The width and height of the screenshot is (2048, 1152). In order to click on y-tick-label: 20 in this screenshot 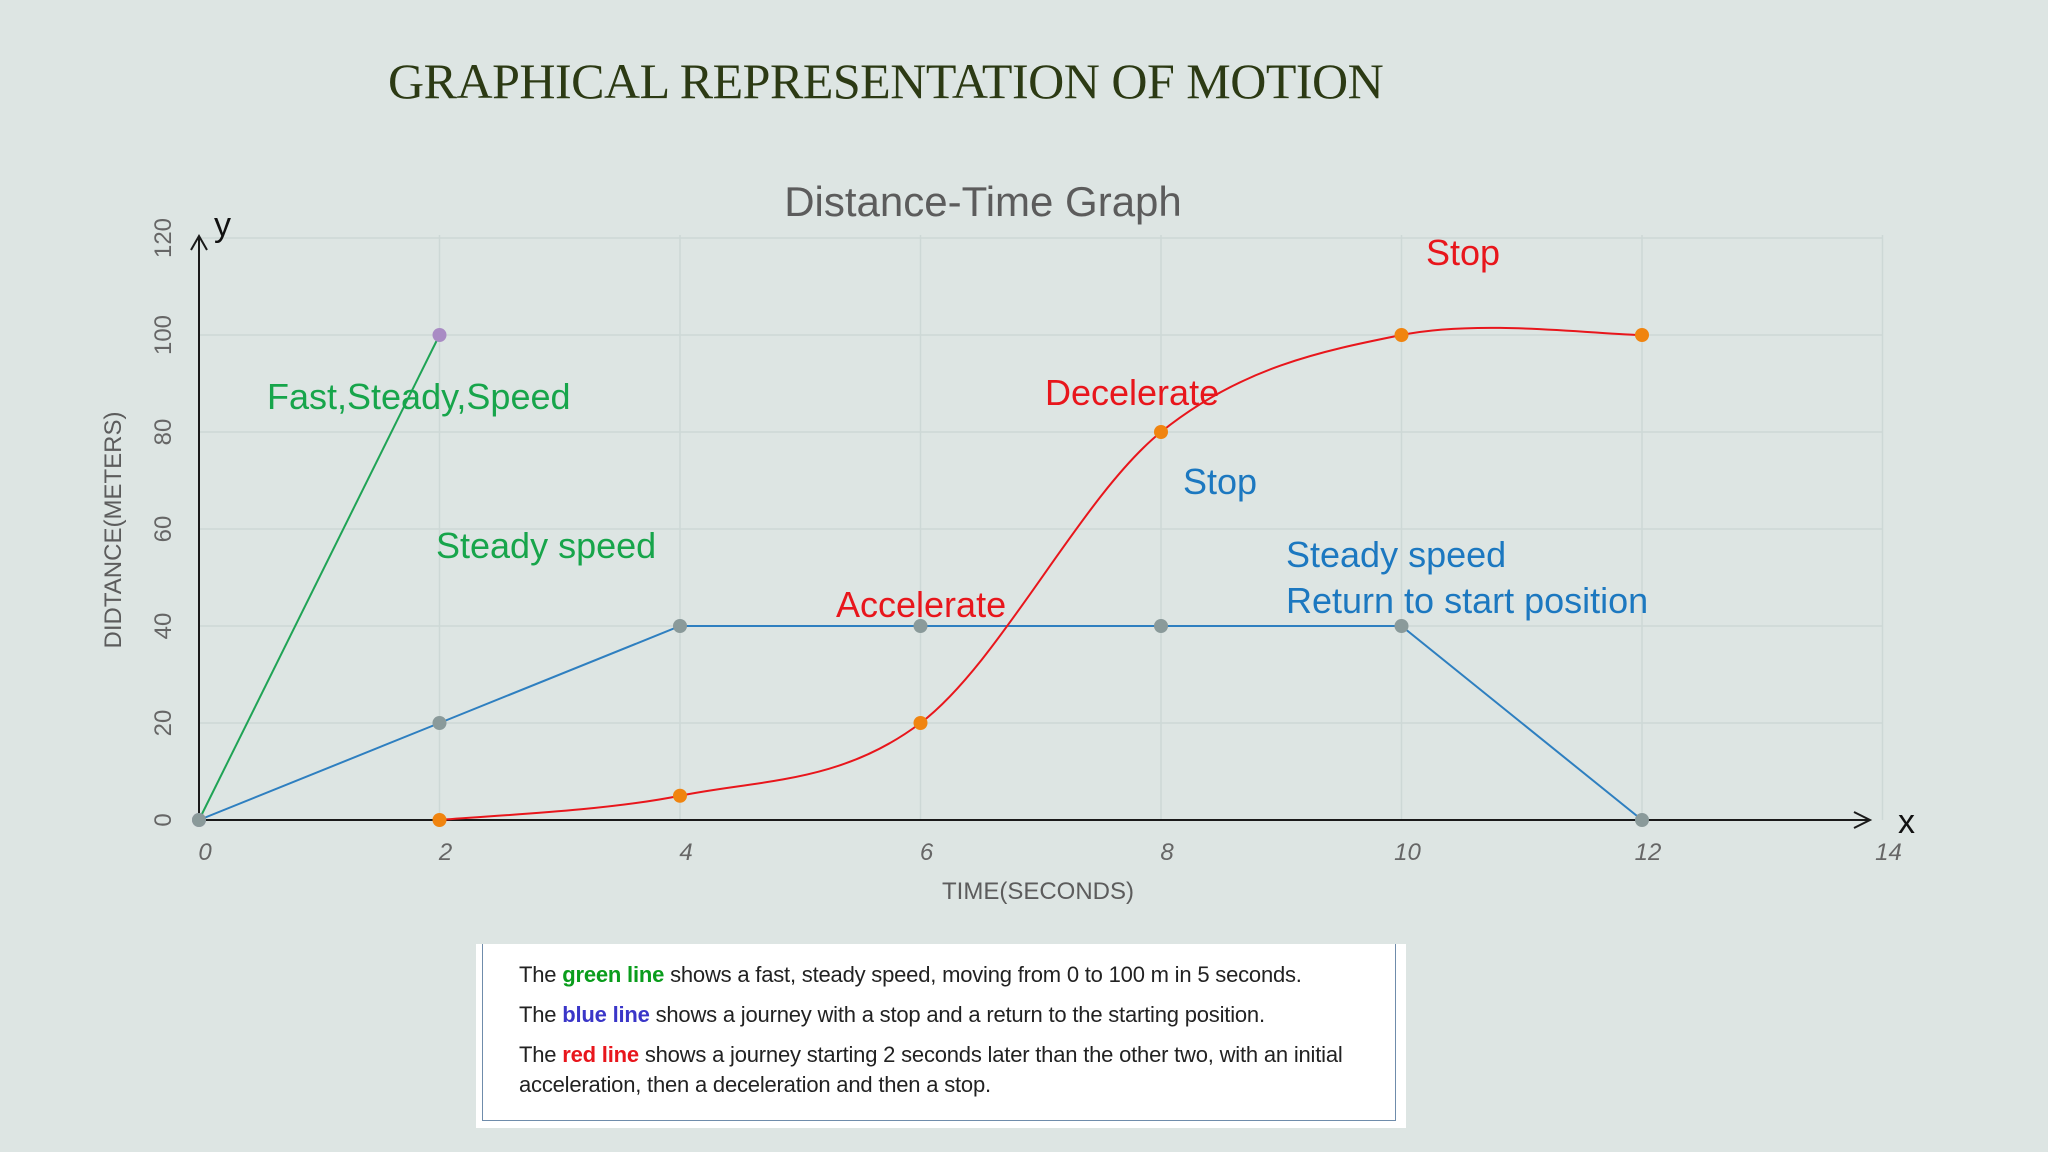, I will do `click(163, 723)`.